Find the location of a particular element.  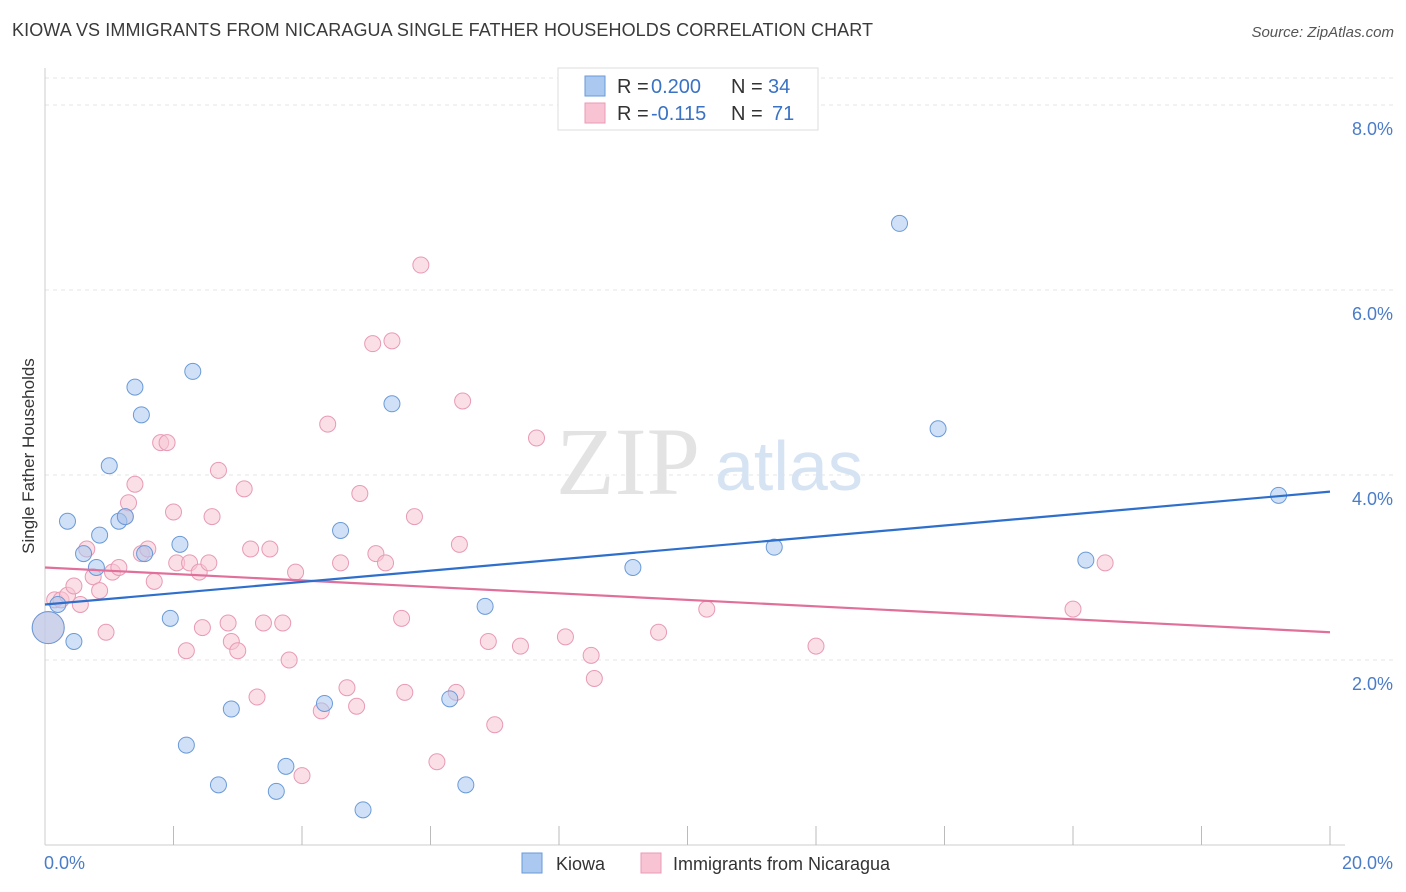

x-tick-label-min: 0.0% is located at coordinates (64, 863).